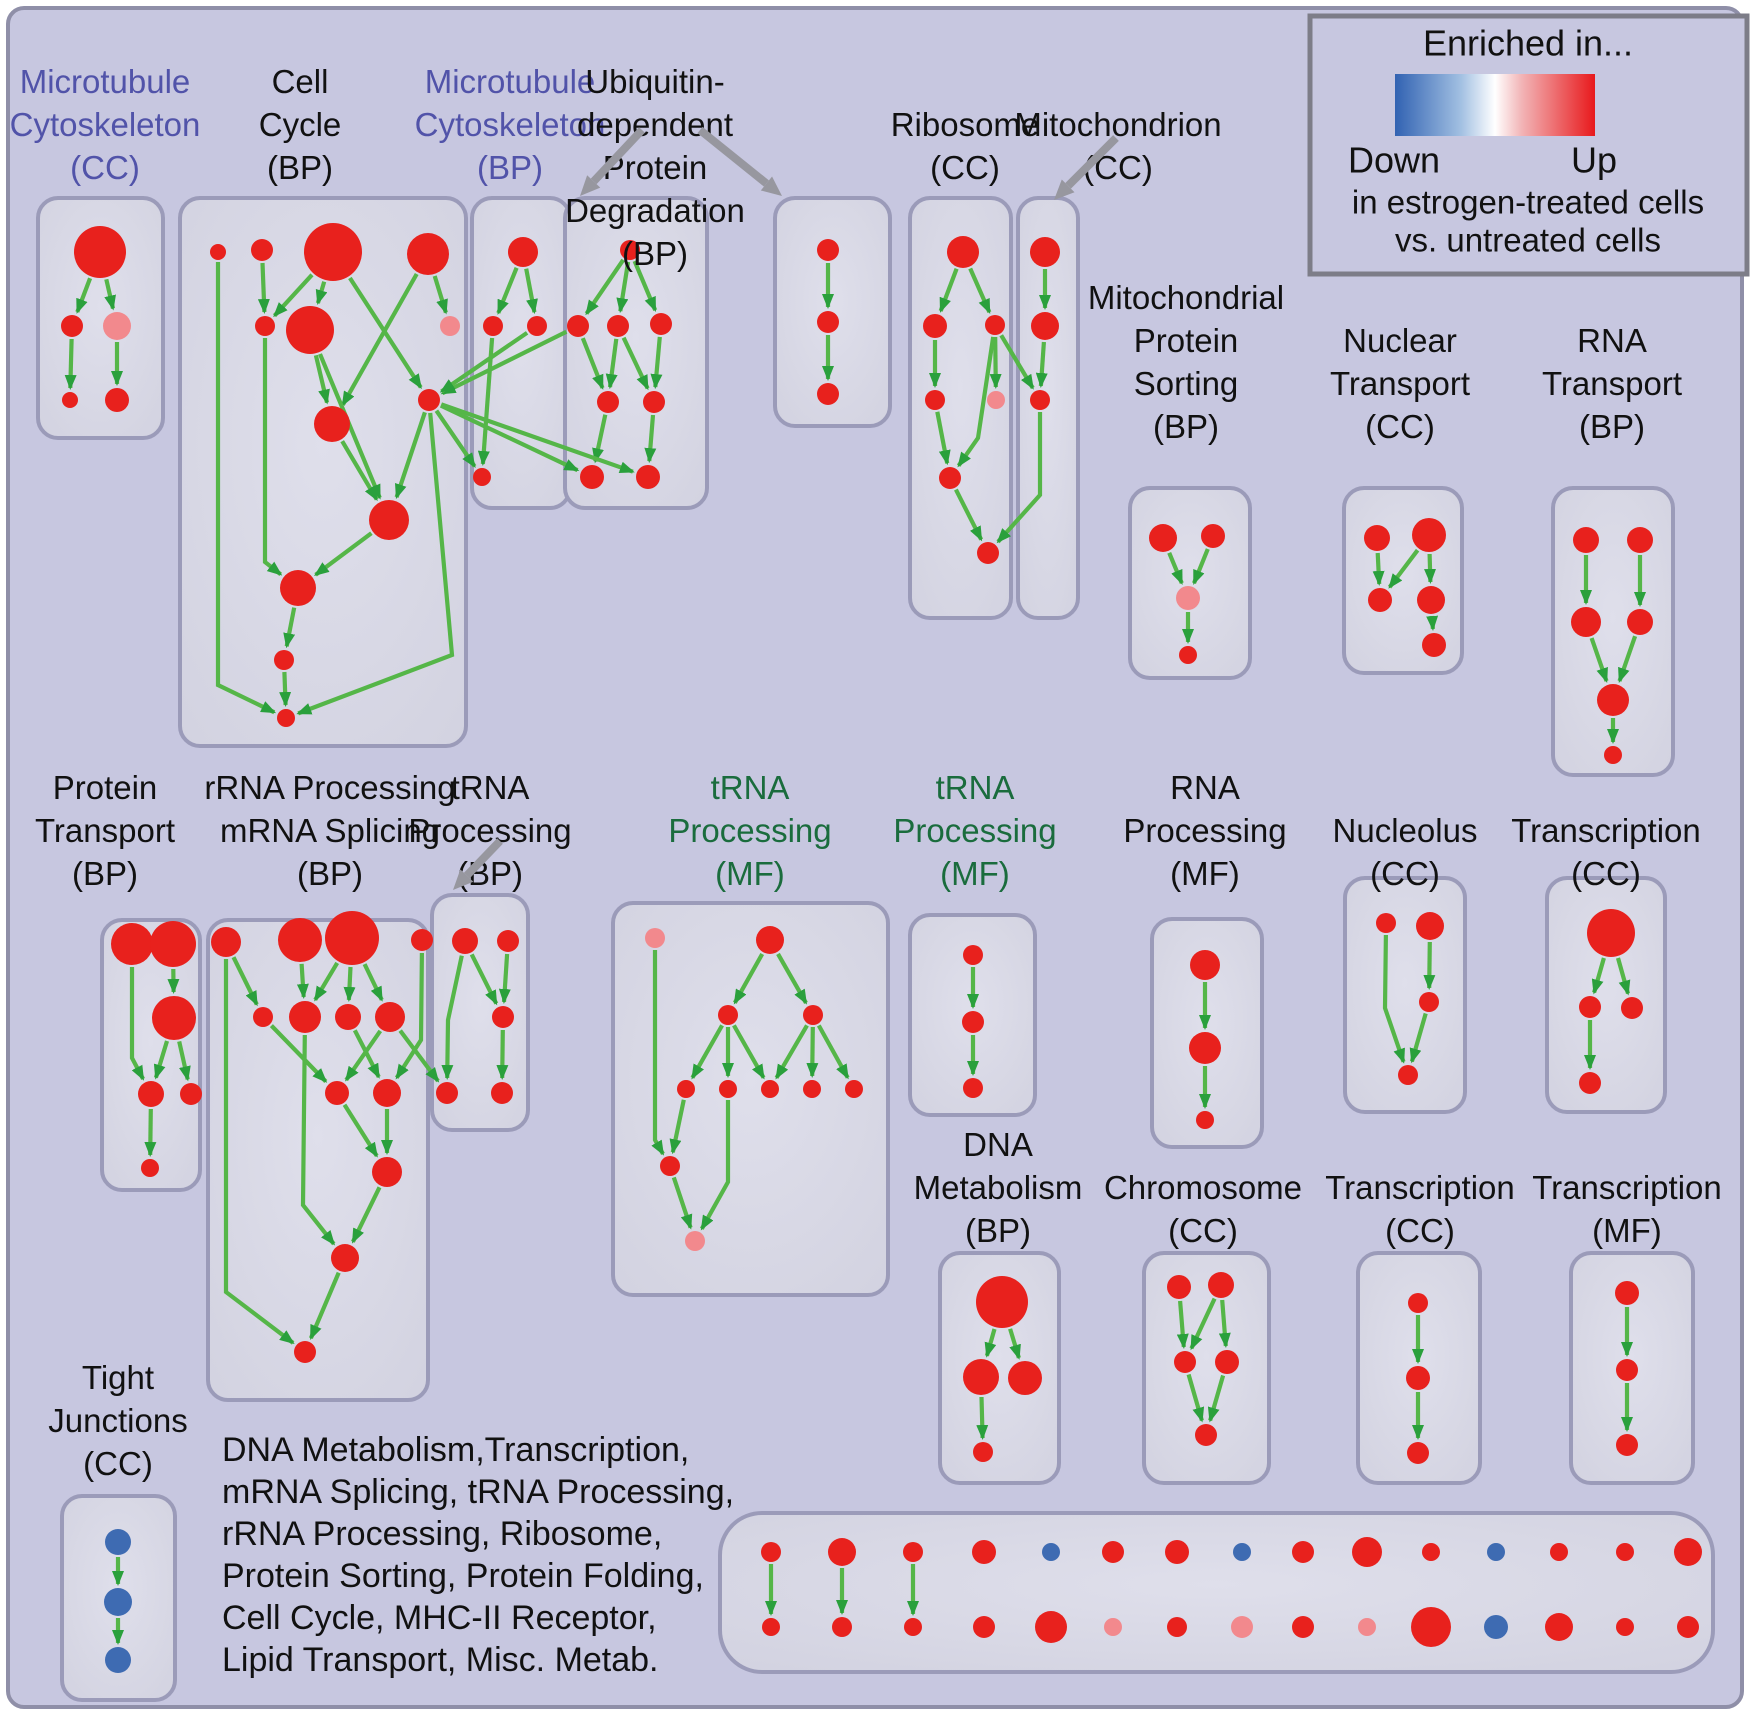 This screenshot has width=1750, height=1715. What do you see at coordinates (771, 1627) in the screenshot?
I see `misc-metab-node-15-red` at bounding box center [771, 1627].